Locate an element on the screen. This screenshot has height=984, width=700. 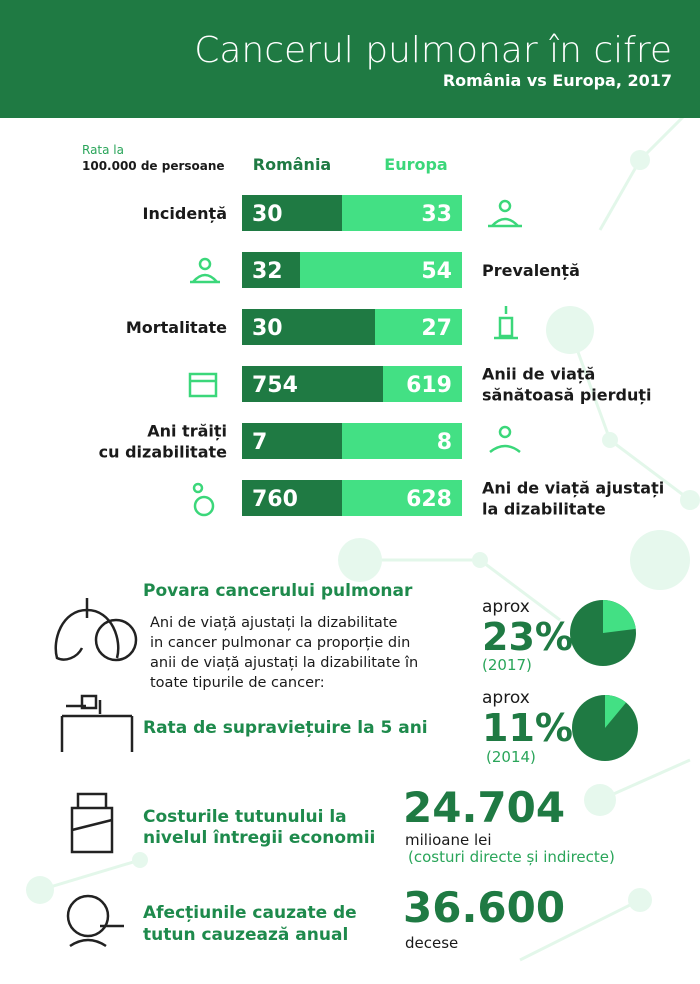
value-europa: 8 is located at coordinates (444, 442).